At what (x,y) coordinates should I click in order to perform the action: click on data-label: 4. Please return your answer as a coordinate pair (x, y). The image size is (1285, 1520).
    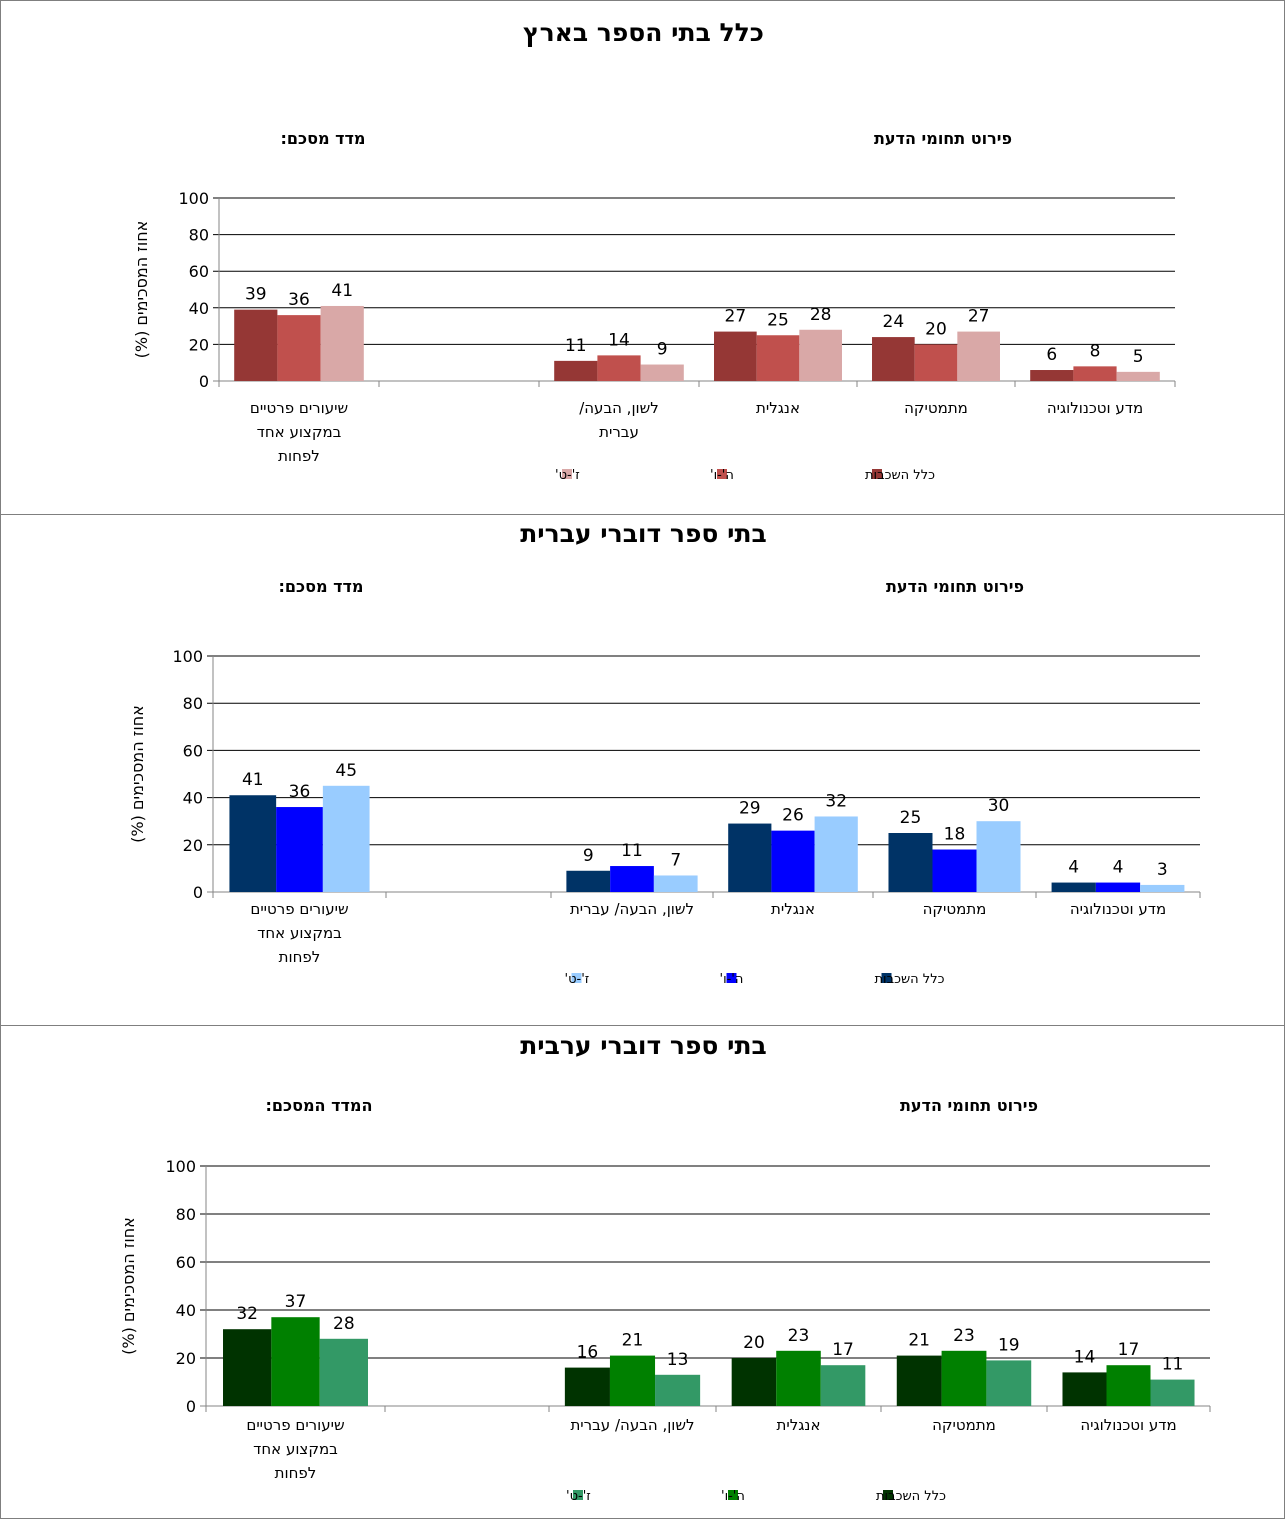
    Looking at the image, I should click on (1118, 868).